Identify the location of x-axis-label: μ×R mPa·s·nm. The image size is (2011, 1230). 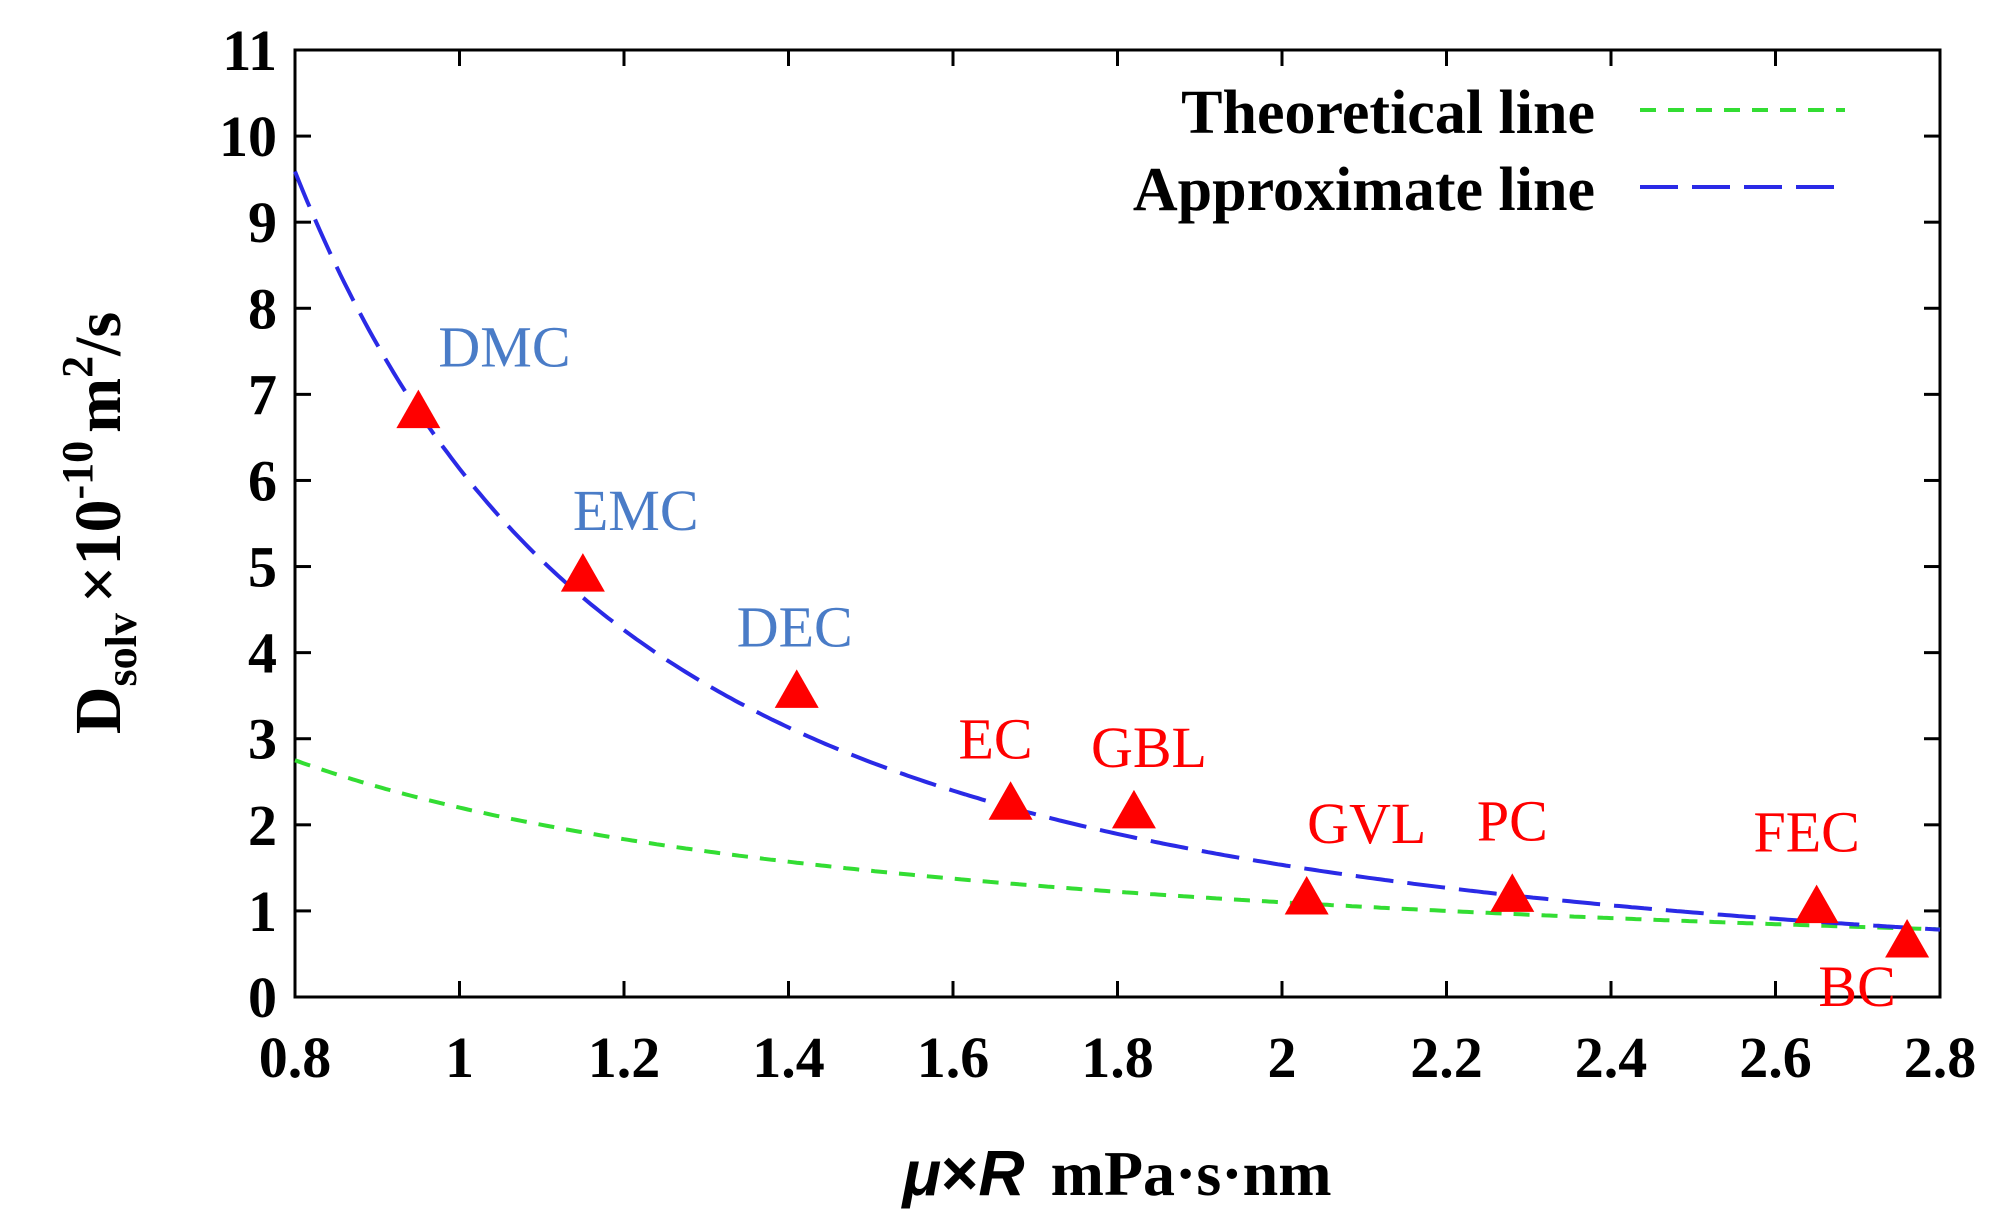
(1115, 1173).